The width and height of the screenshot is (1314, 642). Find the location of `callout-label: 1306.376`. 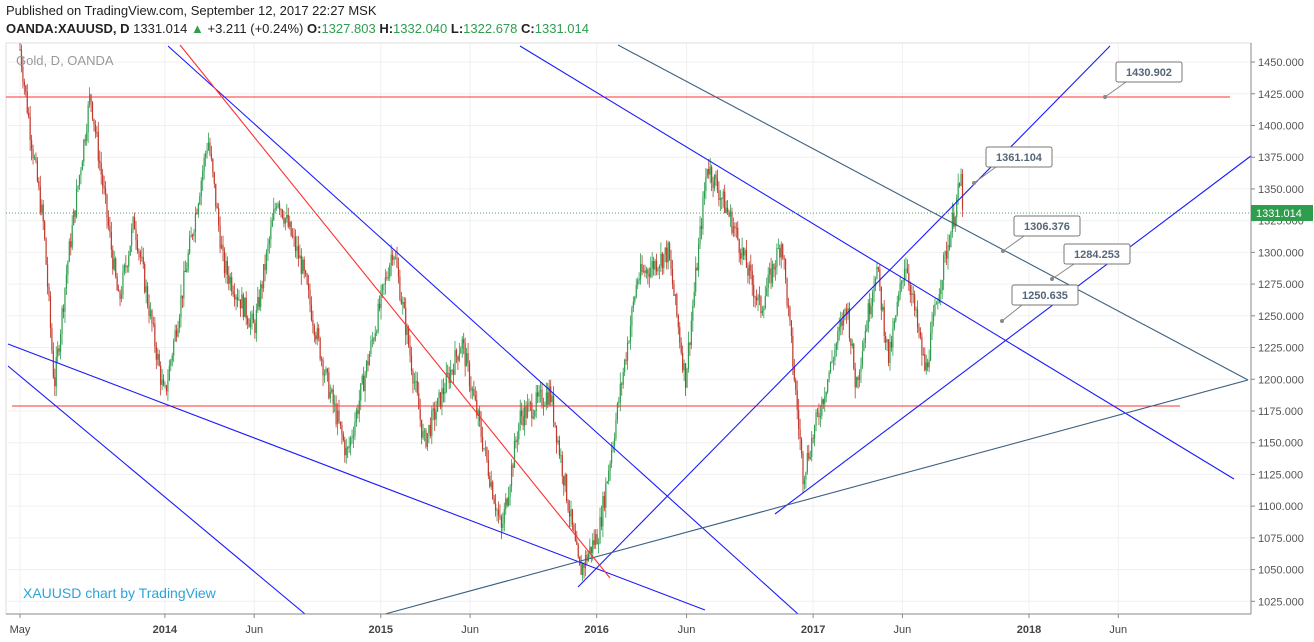

callout-label: 1306.376 is located at coordinates (1047, 227).